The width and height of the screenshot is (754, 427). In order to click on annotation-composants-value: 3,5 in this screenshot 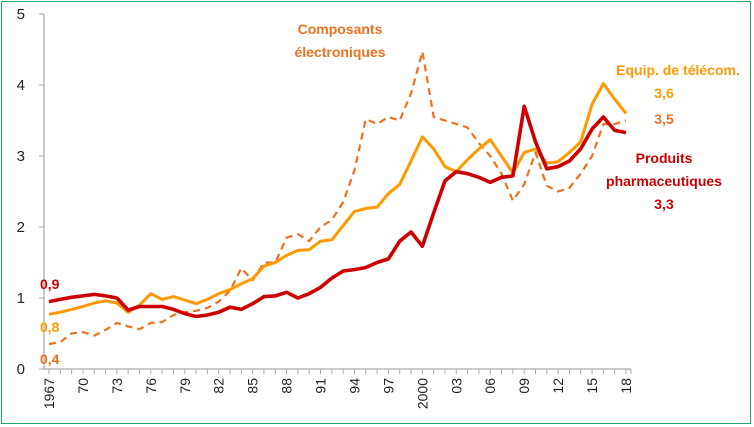, I will do `click(664, 119)`.